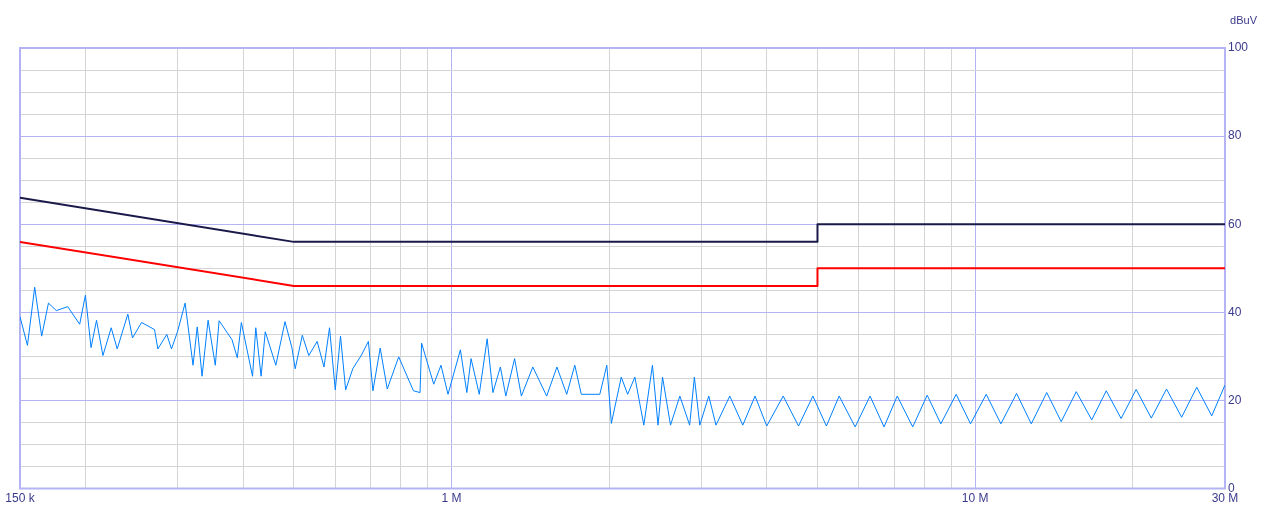  I want to click on x-tick-label: 1 M, so click(451, 498).